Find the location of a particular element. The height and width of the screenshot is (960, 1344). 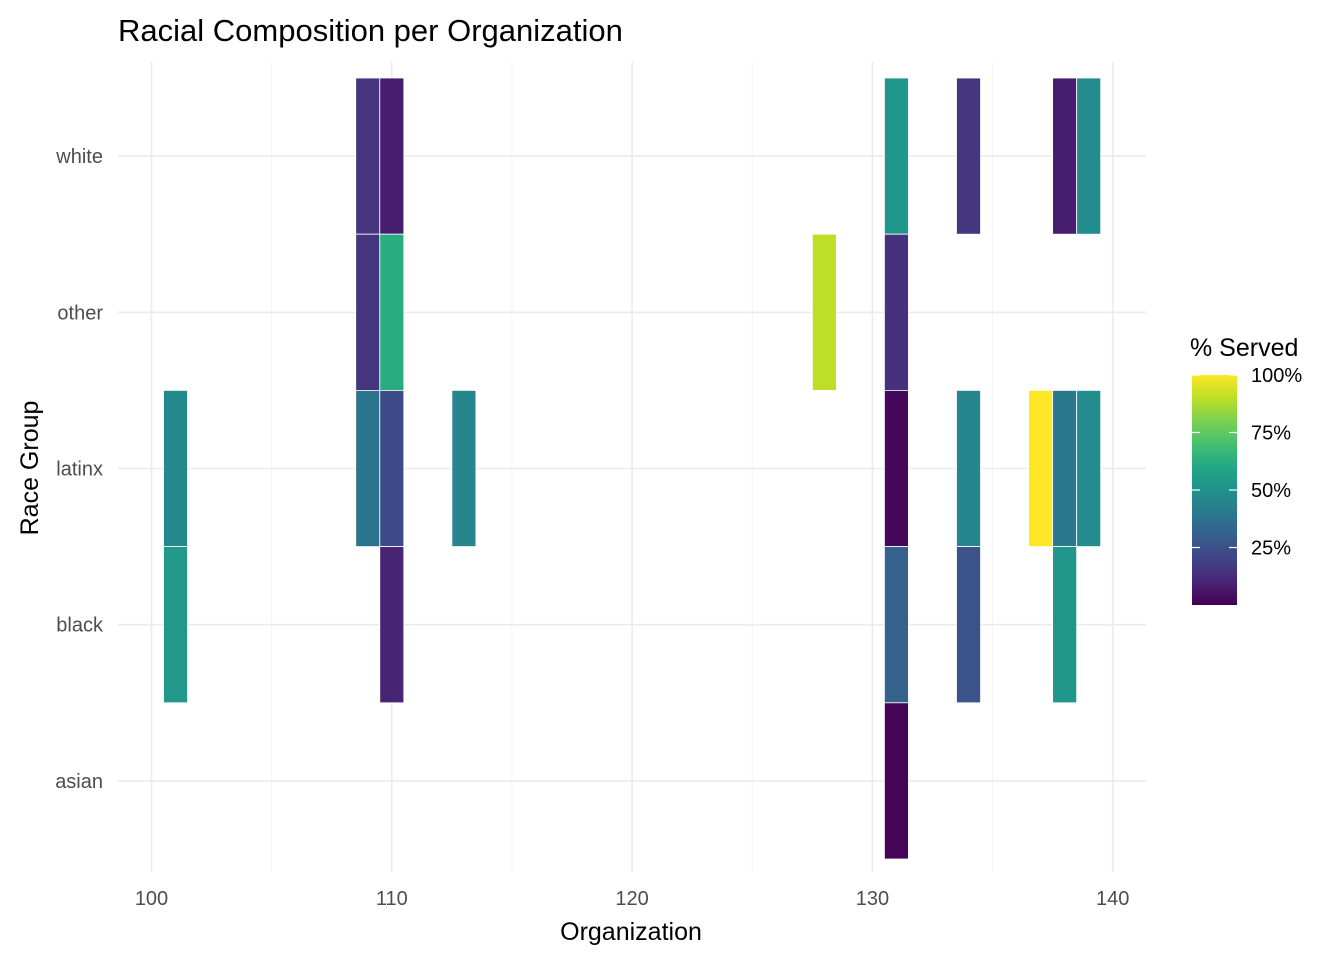

legend-title: % Served is located at coordinates (1244, 348).